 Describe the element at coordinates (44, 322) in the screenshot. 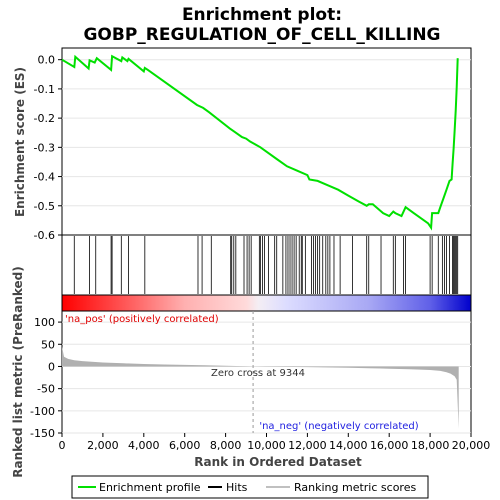

I see `metric-y-tick-label: 100` at that location.